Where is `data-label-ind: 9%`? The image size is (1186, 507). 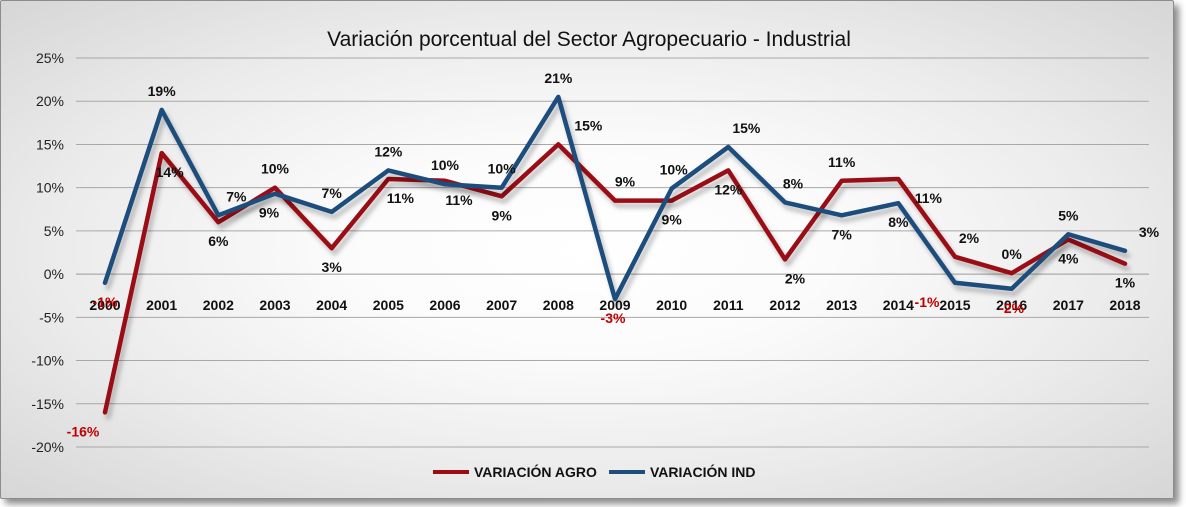
data-label-ind: 9% is located at coordinates (269, 213).